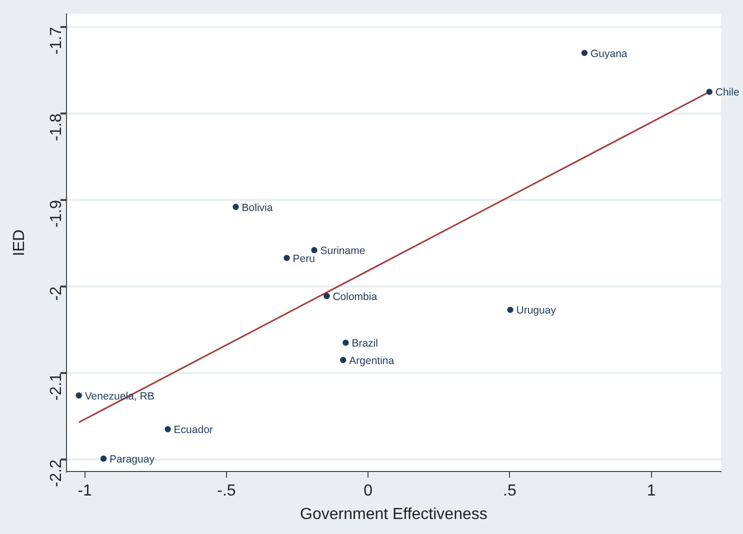 Image resolution: width=743 pixels, height=534 pixels. Describe the element at coordinates (727, 92) in the screenshot. I see `annotation: Chile` at that location.